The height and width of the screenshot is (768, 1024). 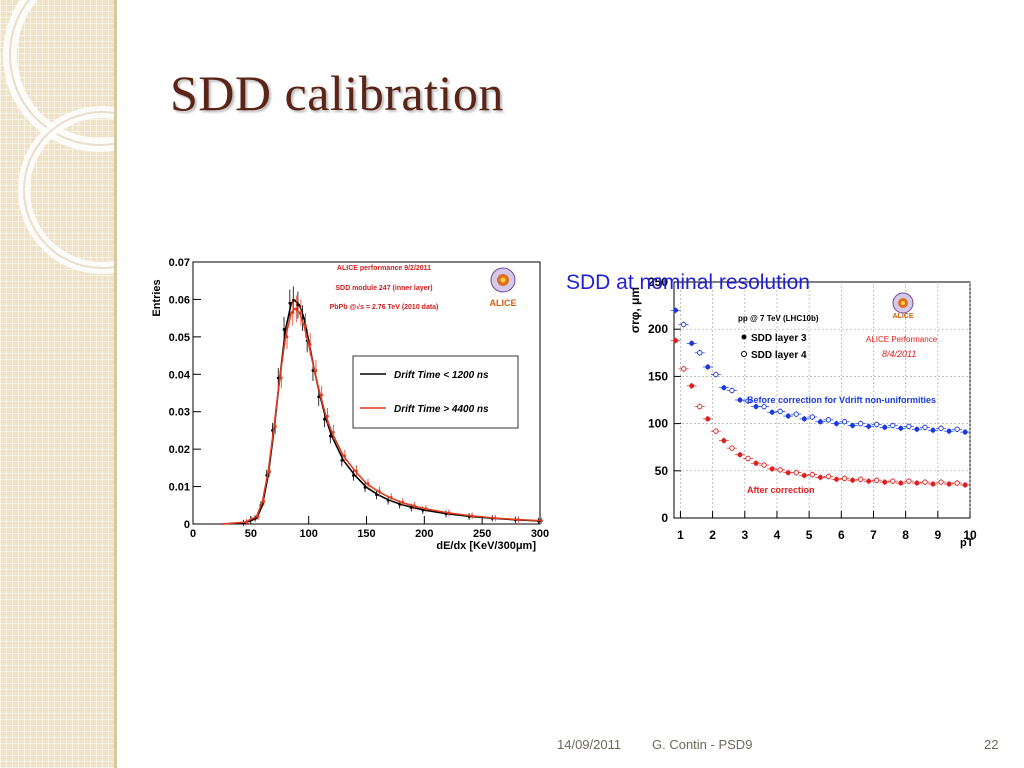 I want to click on sidebar-divider, so click(x=115, y=384).